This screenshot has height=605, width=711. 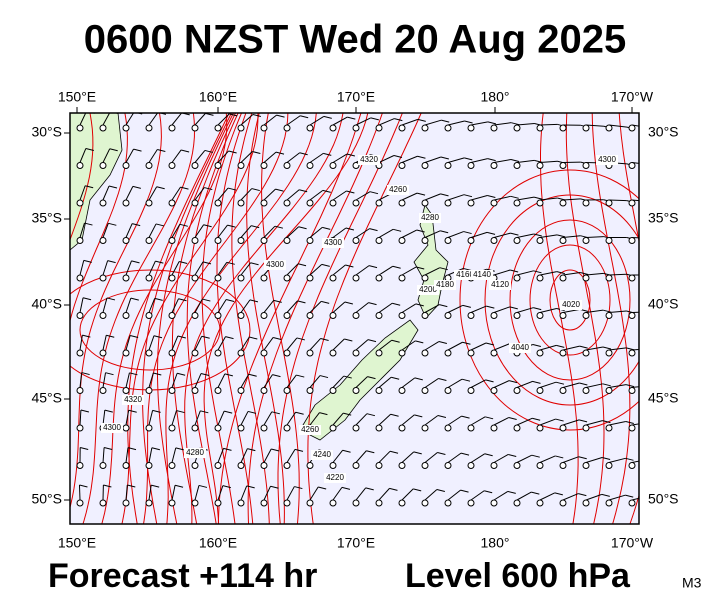 I want to click on lat-label-right: 50°S, so click(x=663, y=499).